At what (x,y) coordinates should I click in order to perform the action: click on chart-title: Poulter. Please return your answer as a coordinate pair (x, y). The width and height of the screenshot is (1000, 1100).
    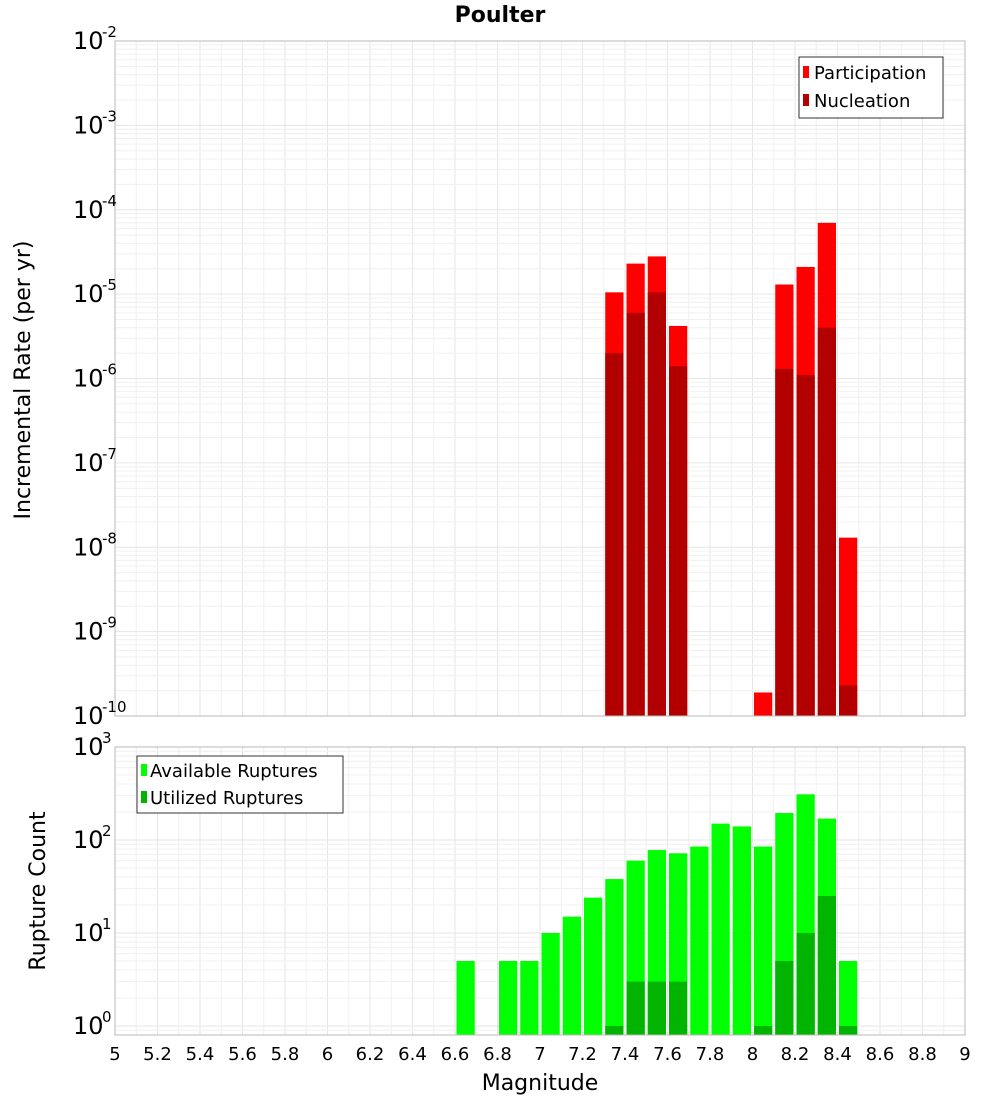
    Looking at the image, I should click on (500, 15).